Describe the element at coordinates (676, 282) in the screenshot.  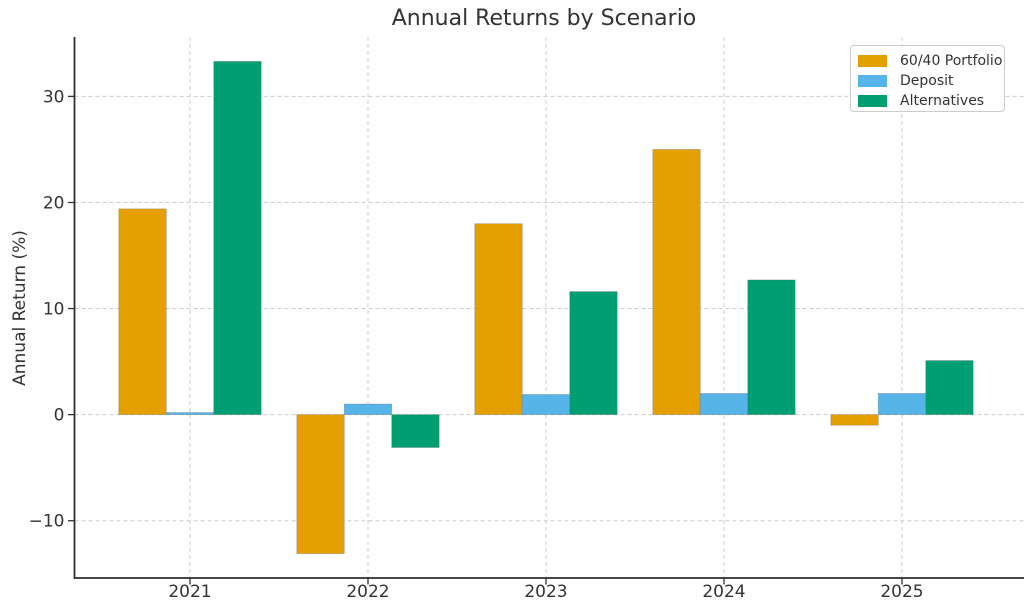
I see `bar-60-40-portfolio-2024` at that location.